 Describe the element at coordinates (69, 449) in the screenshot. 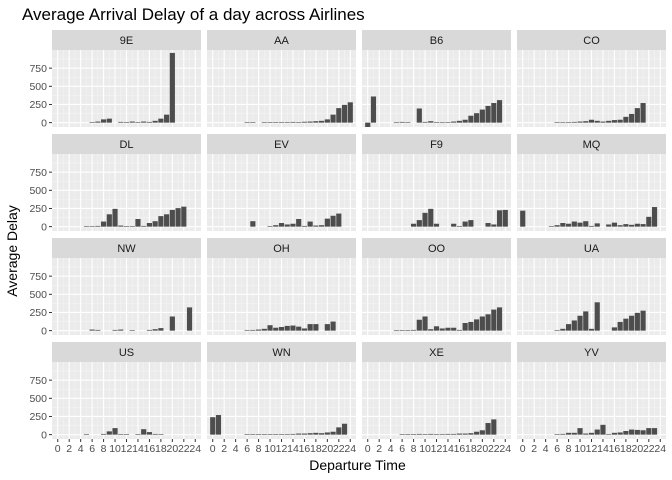

I see `x-tick-label: 2` at that location.